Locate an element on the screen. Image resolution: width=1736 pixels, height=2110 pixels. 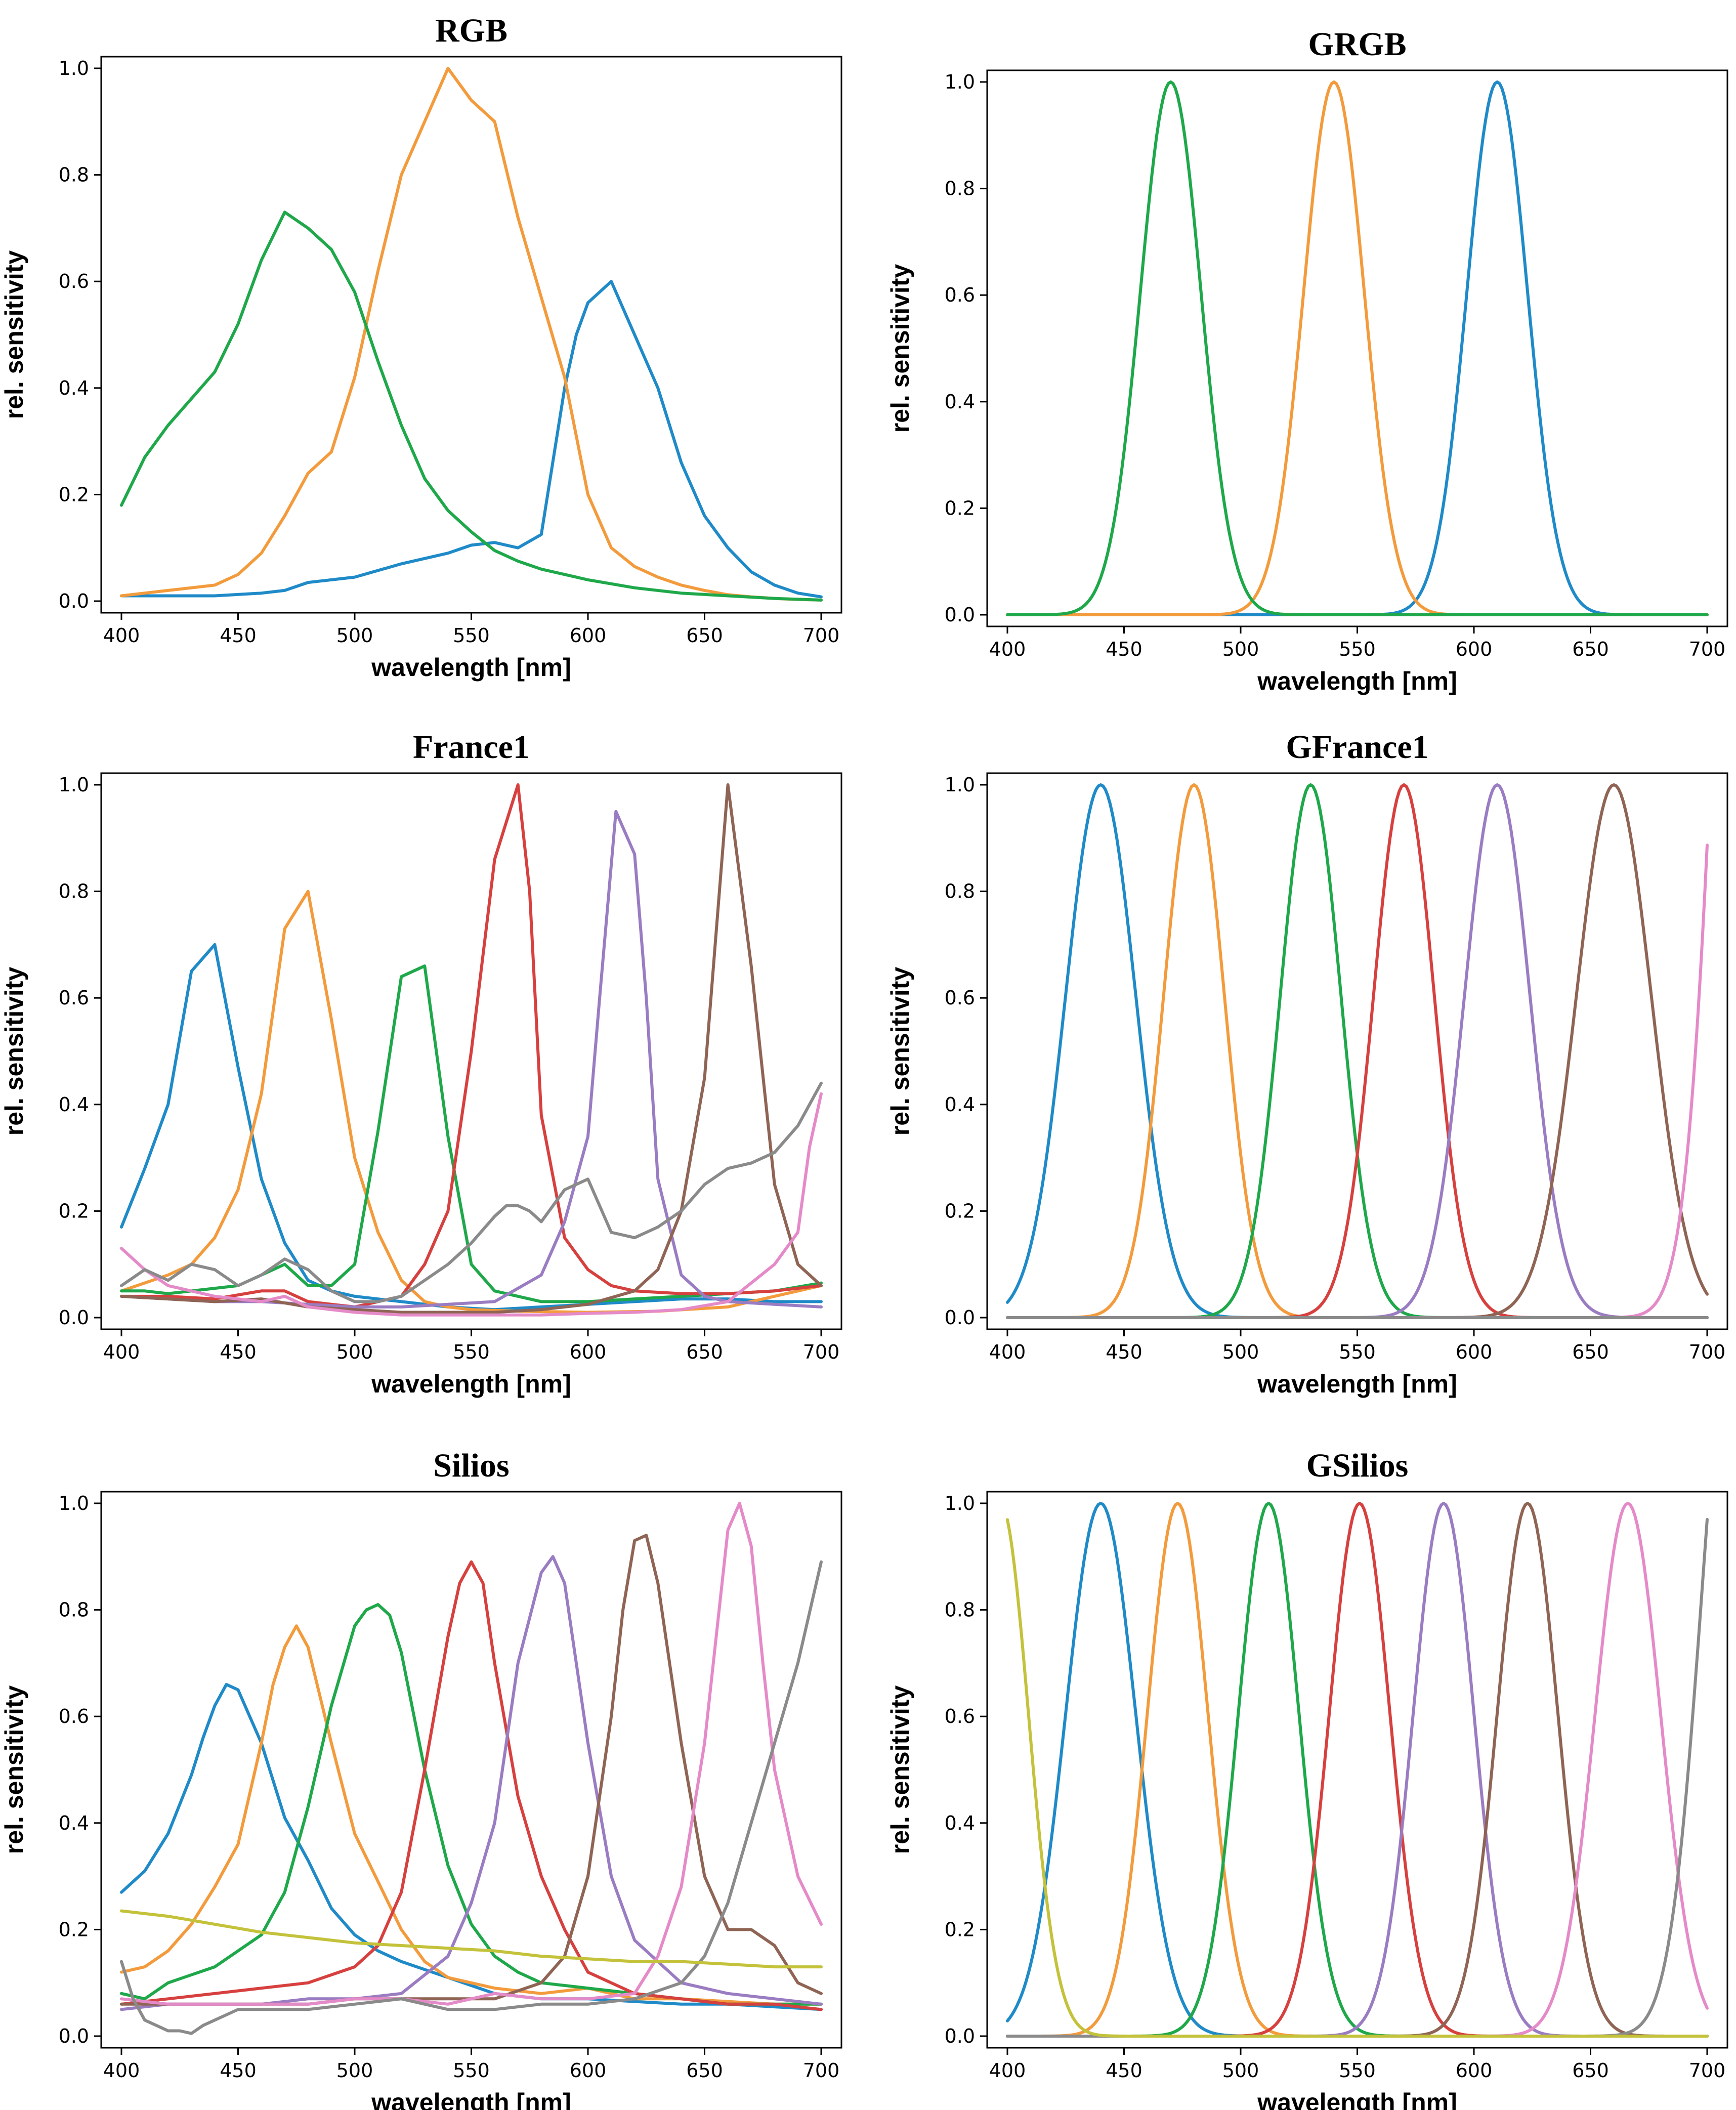
series-line-B is located at coordinates (471, 406).